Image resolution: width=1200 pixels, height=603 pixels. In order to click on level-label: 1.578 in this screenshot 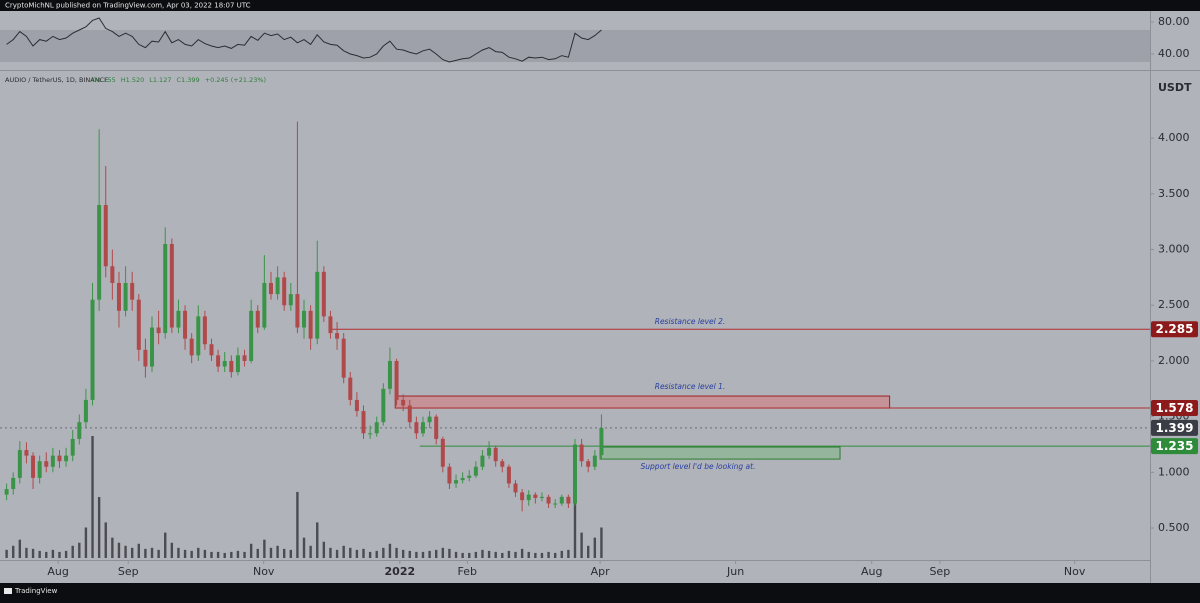, I will do `click(1175, 408)`.